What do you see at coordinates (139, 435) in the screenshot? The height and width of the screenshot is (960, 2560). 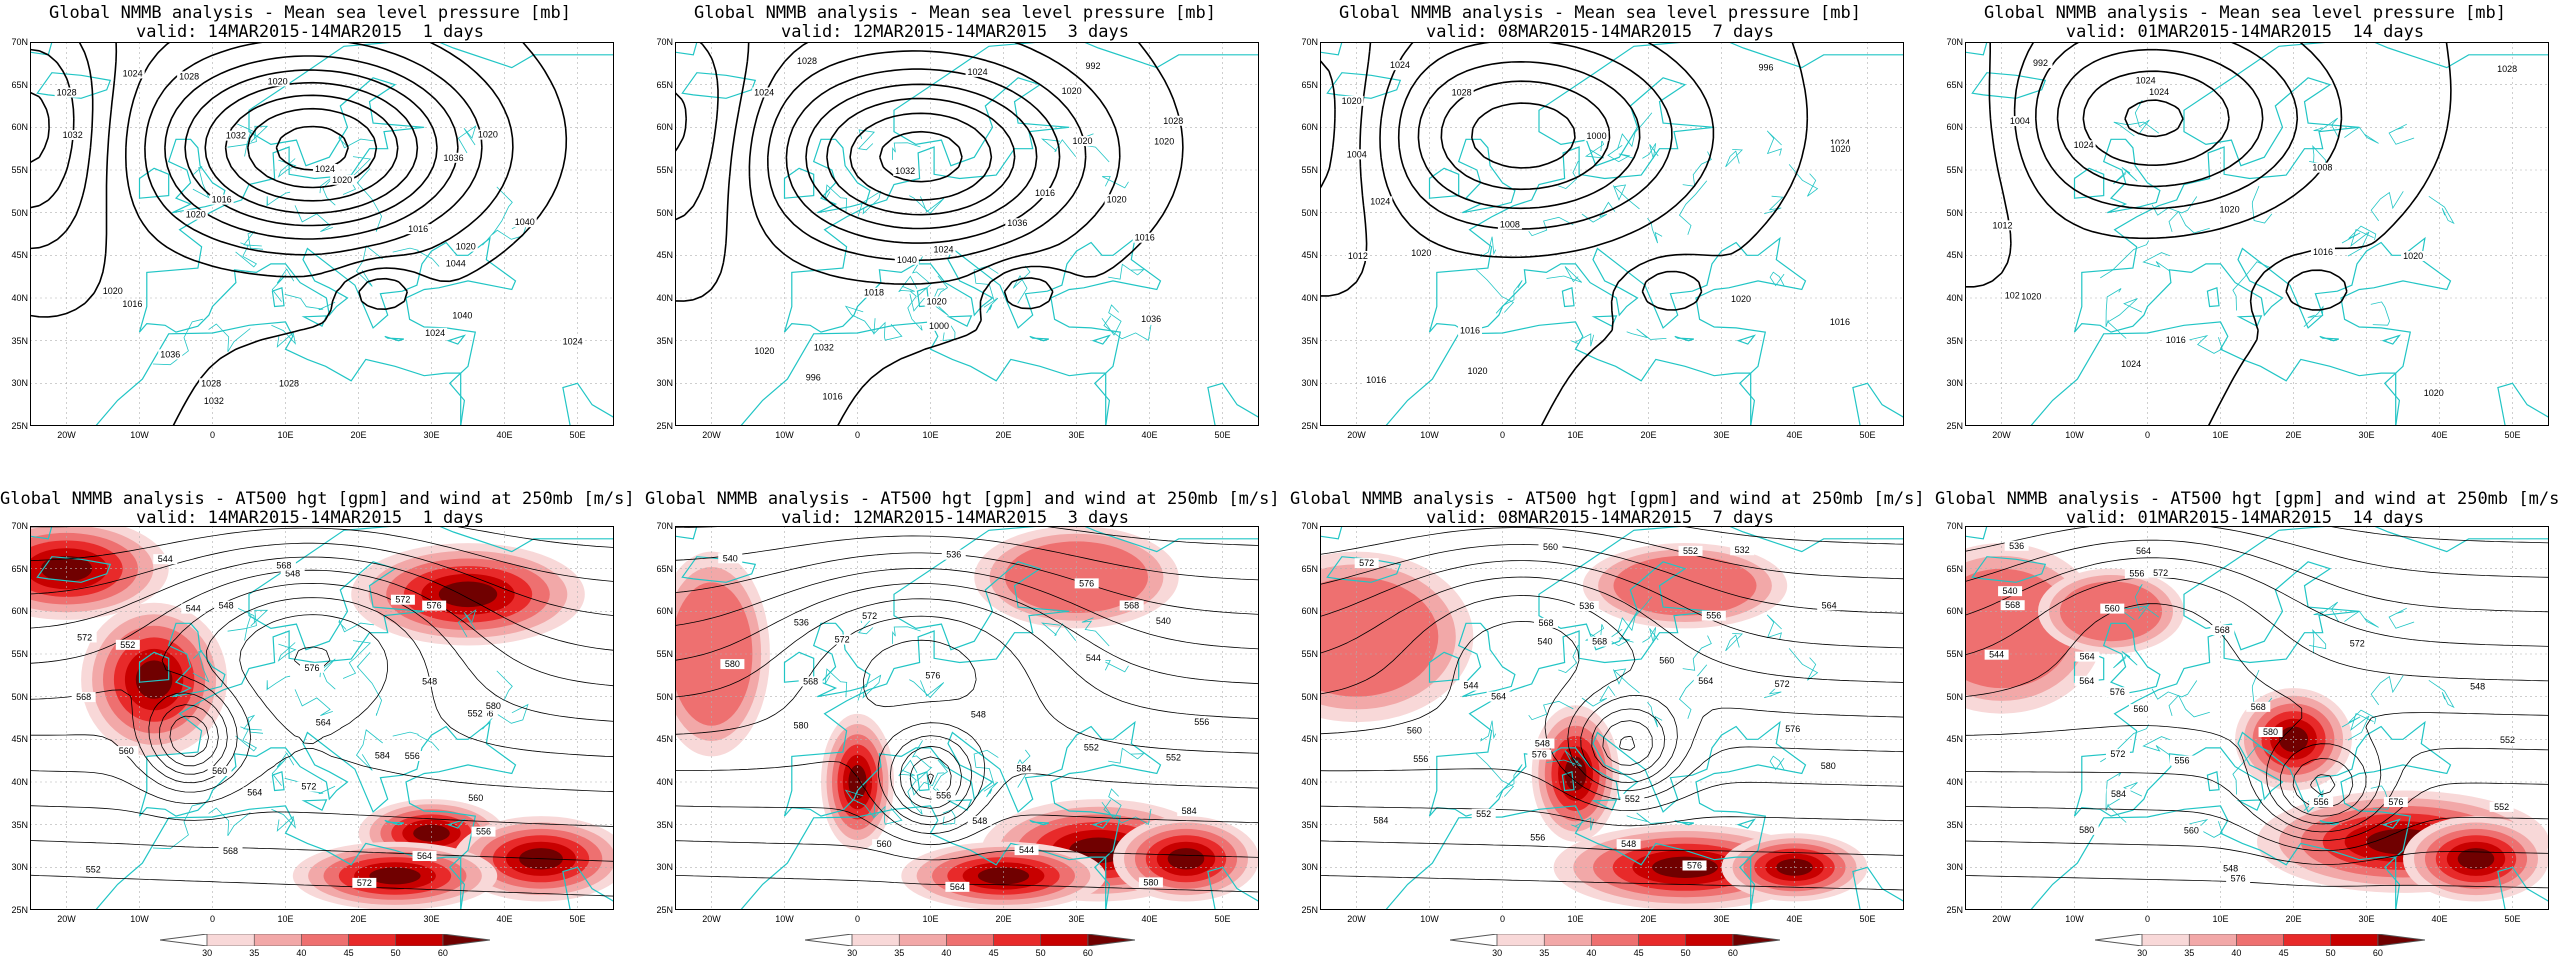 I see `longitude-label: 10W` at bounding box center [139, 435].